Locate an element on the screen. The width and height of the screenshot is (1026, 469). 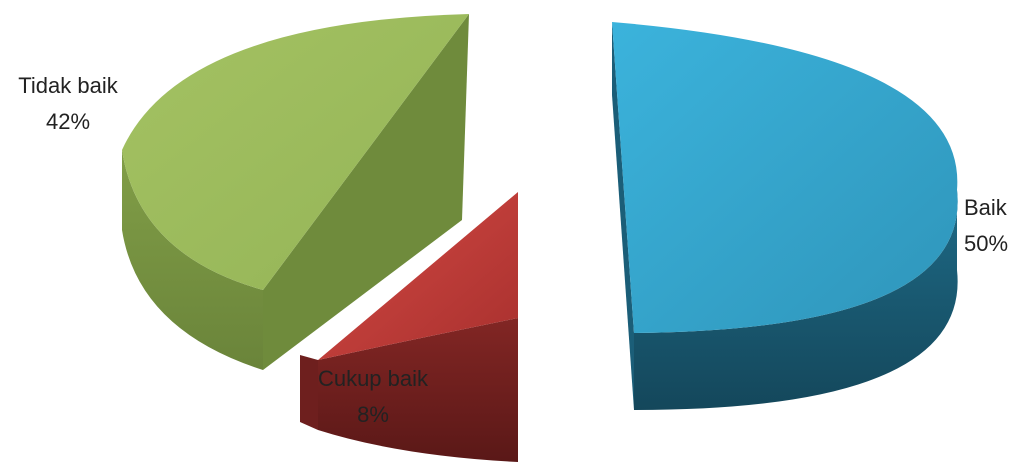
label-tidak-baik: Tidak baik 42% is located at coordinates (68, 103).